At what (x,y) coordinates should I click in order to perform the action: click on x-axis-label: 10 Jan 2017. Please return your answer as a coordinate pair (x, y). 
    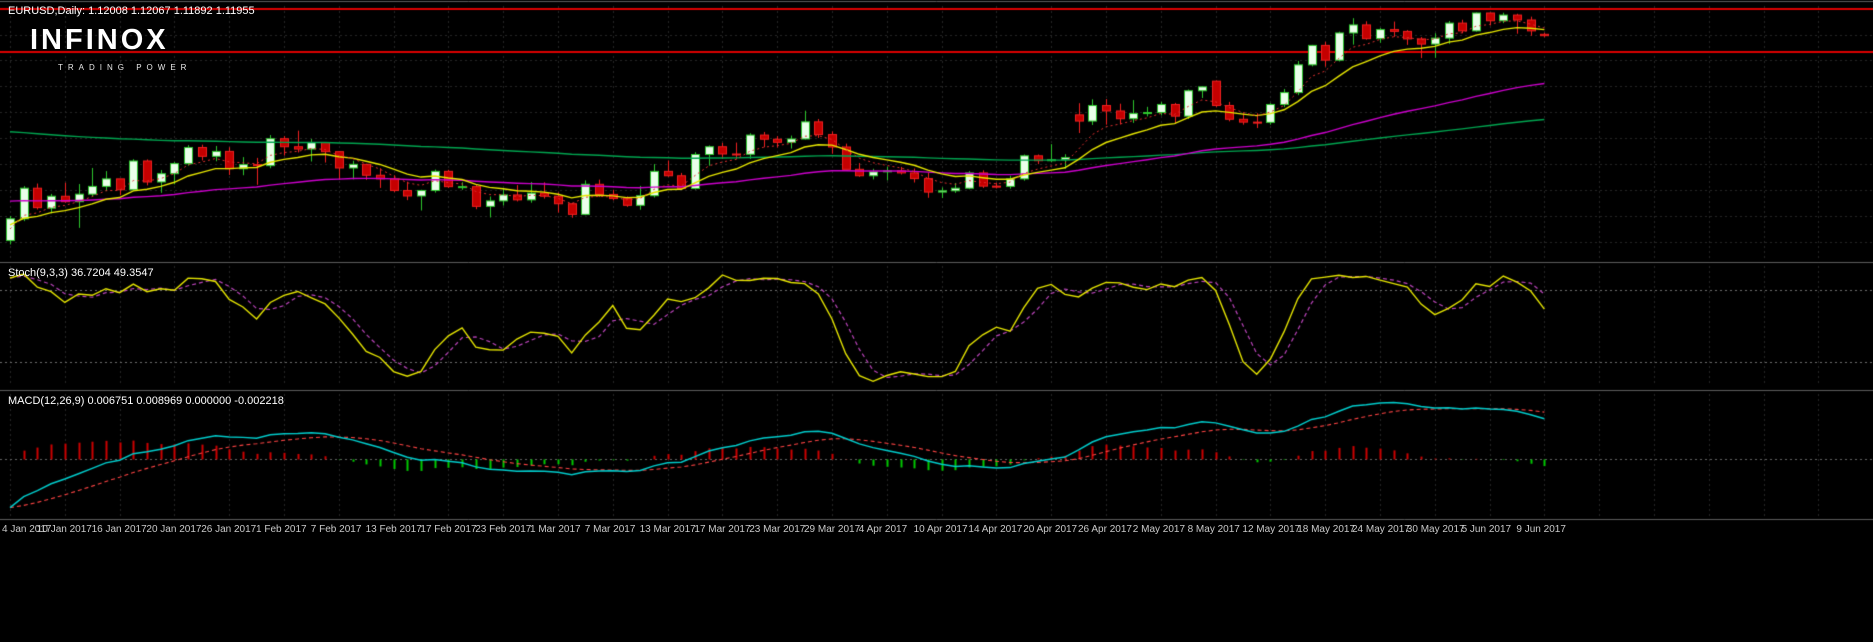
    Looking at the image, I should click on (64, 529).